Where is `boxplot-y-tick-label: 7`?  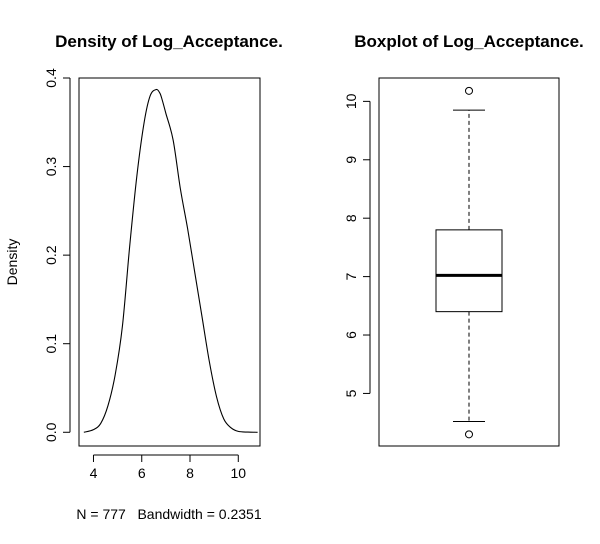 boxplot-y-tick-label: 7 is located at coordinates (351, 277).